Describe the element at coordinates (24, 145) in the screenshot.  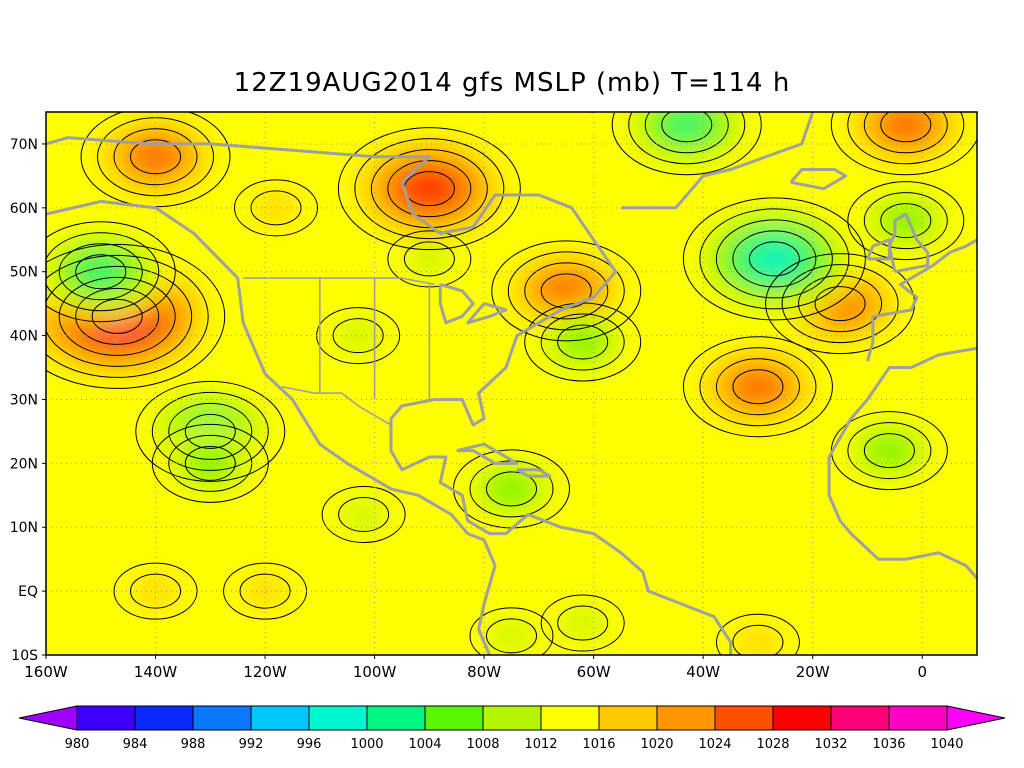
I see `lat-label-70N: 70N` at that location.